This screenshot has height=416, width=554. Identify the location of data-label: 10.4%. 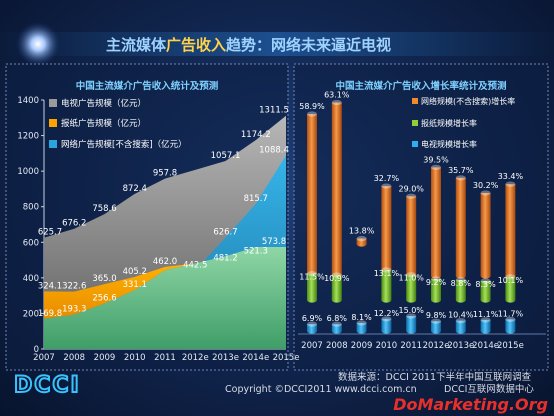
(461, 315).